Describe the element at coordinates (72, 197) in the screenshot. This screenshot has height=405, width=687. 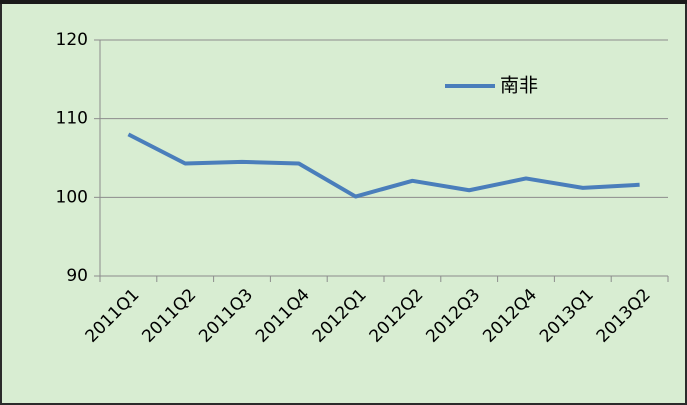
I see `y-tick-label: 100` at that location.